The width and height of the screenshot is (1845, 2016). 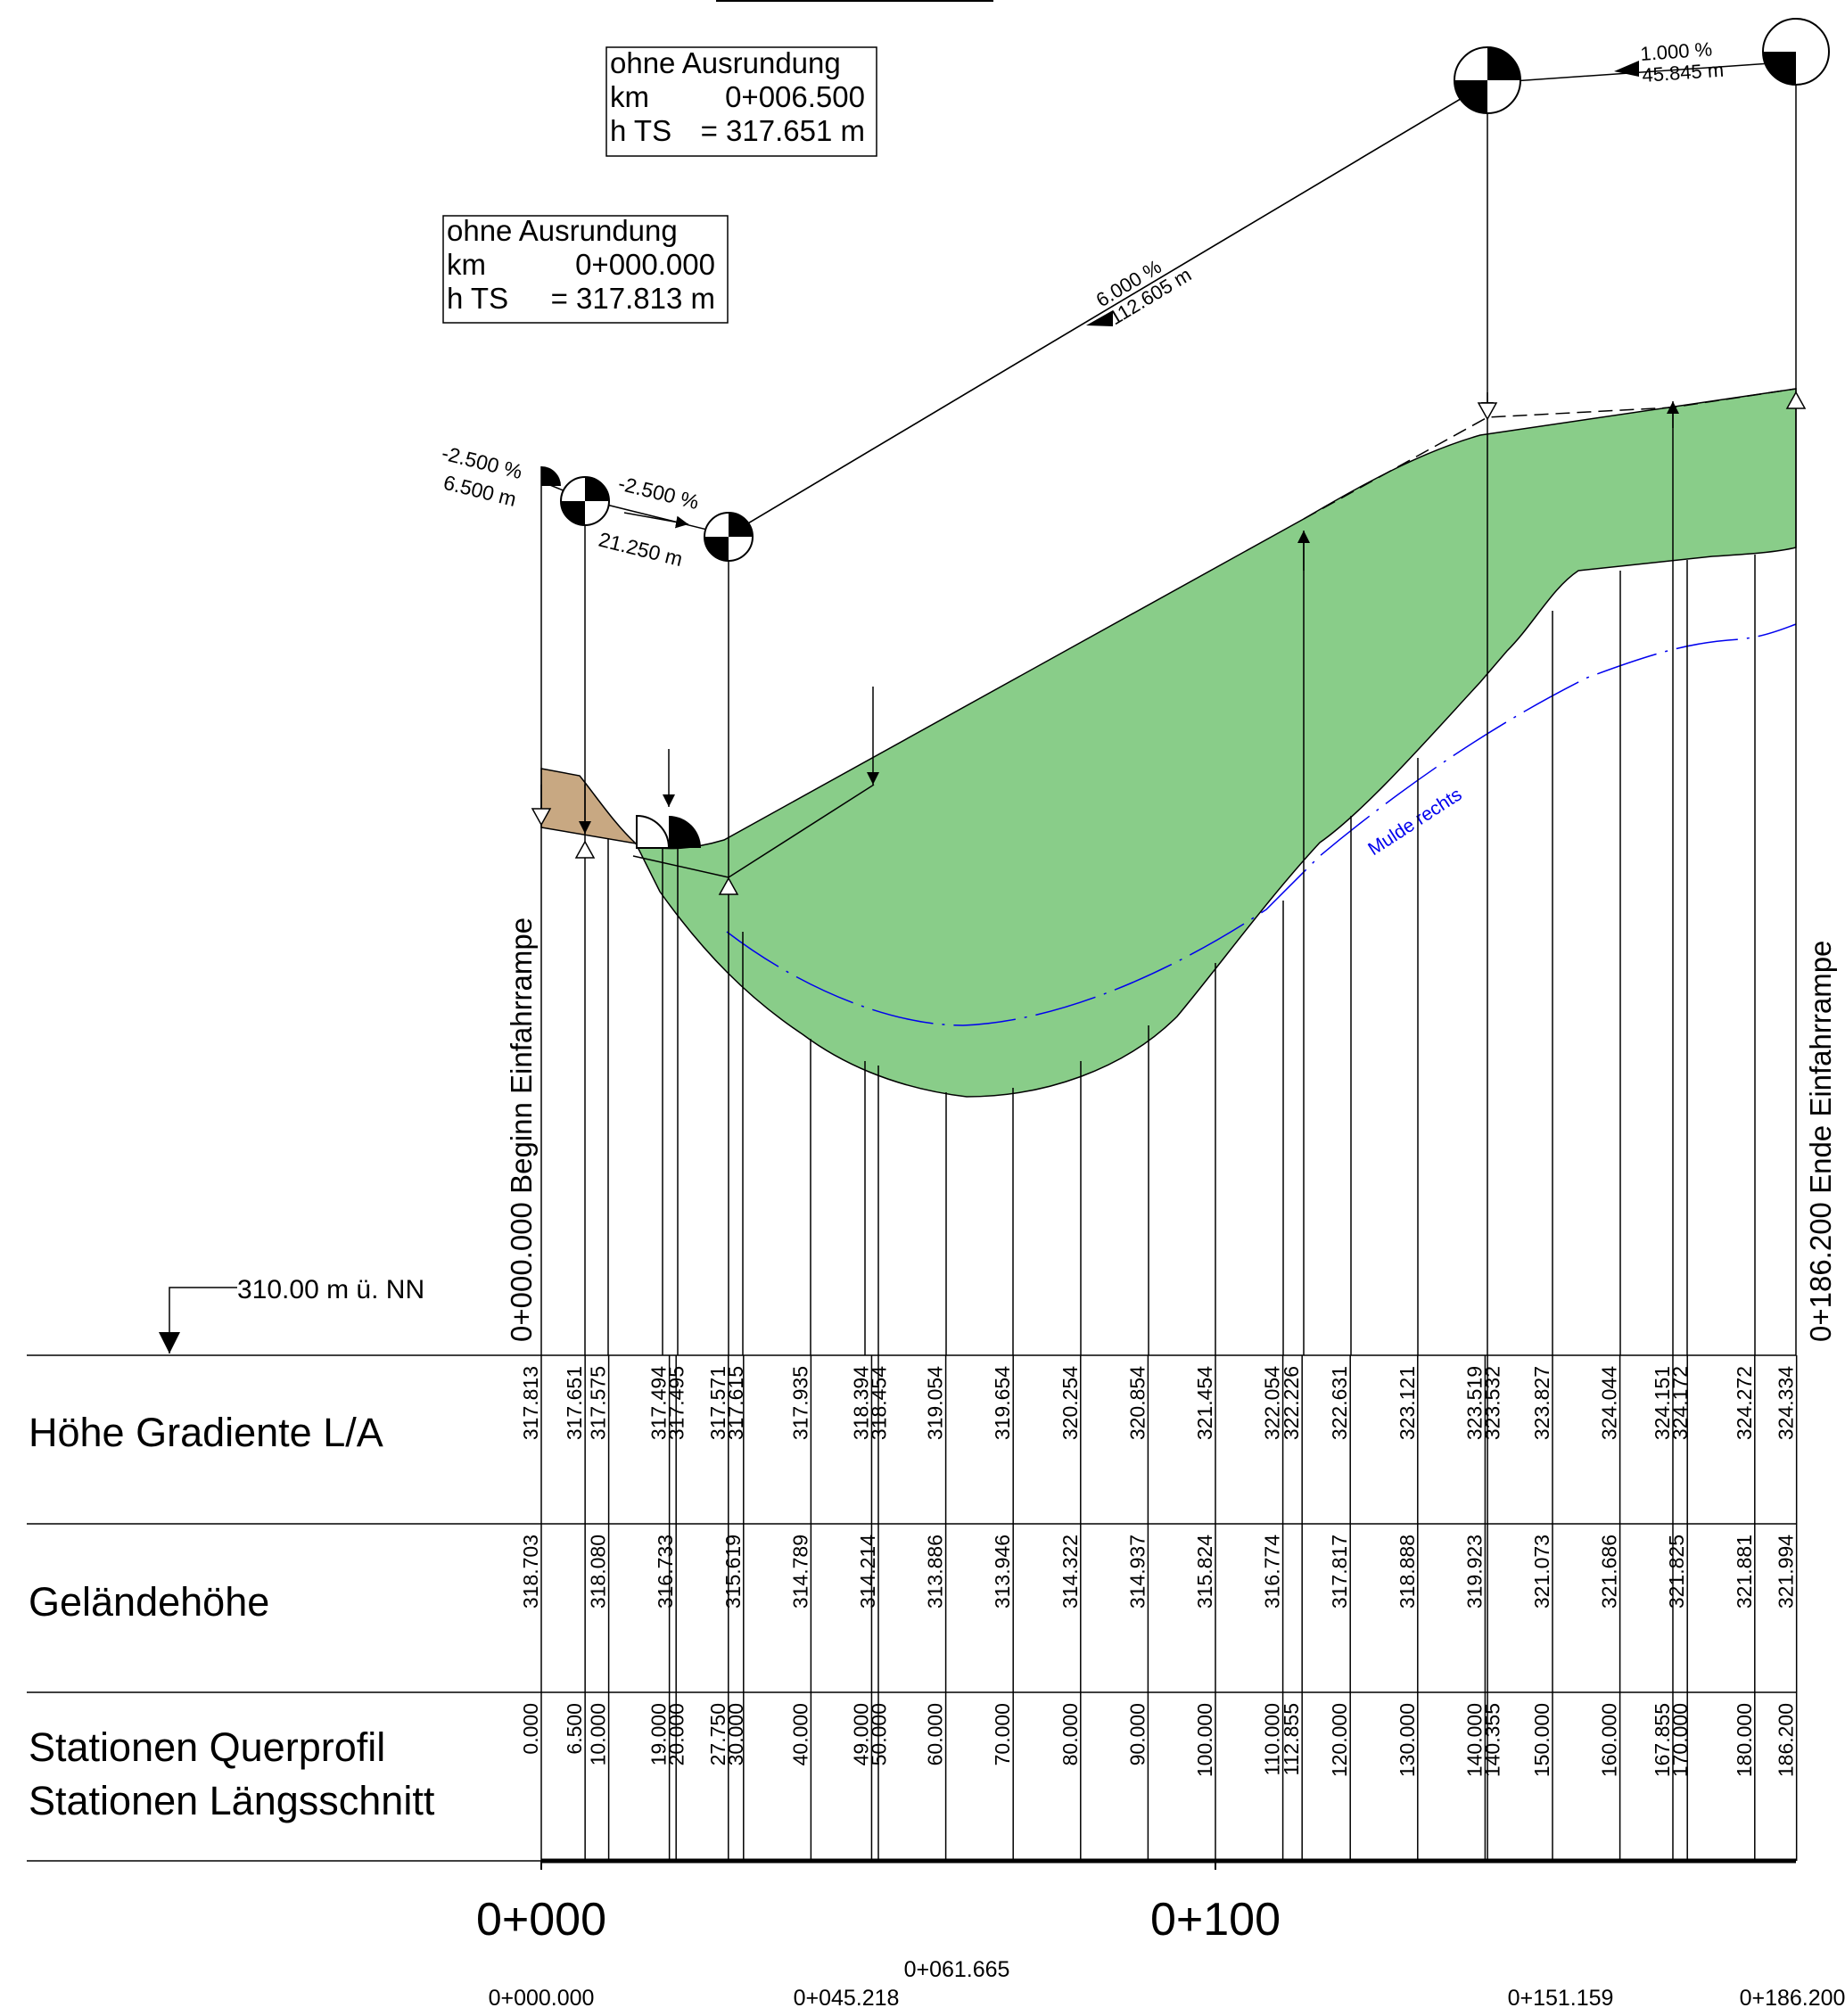 What do you see at coordinates (1786, 1572) in the screenshot?
I see `terrain-value: 321.994` at bounding box center [1786, 1572].